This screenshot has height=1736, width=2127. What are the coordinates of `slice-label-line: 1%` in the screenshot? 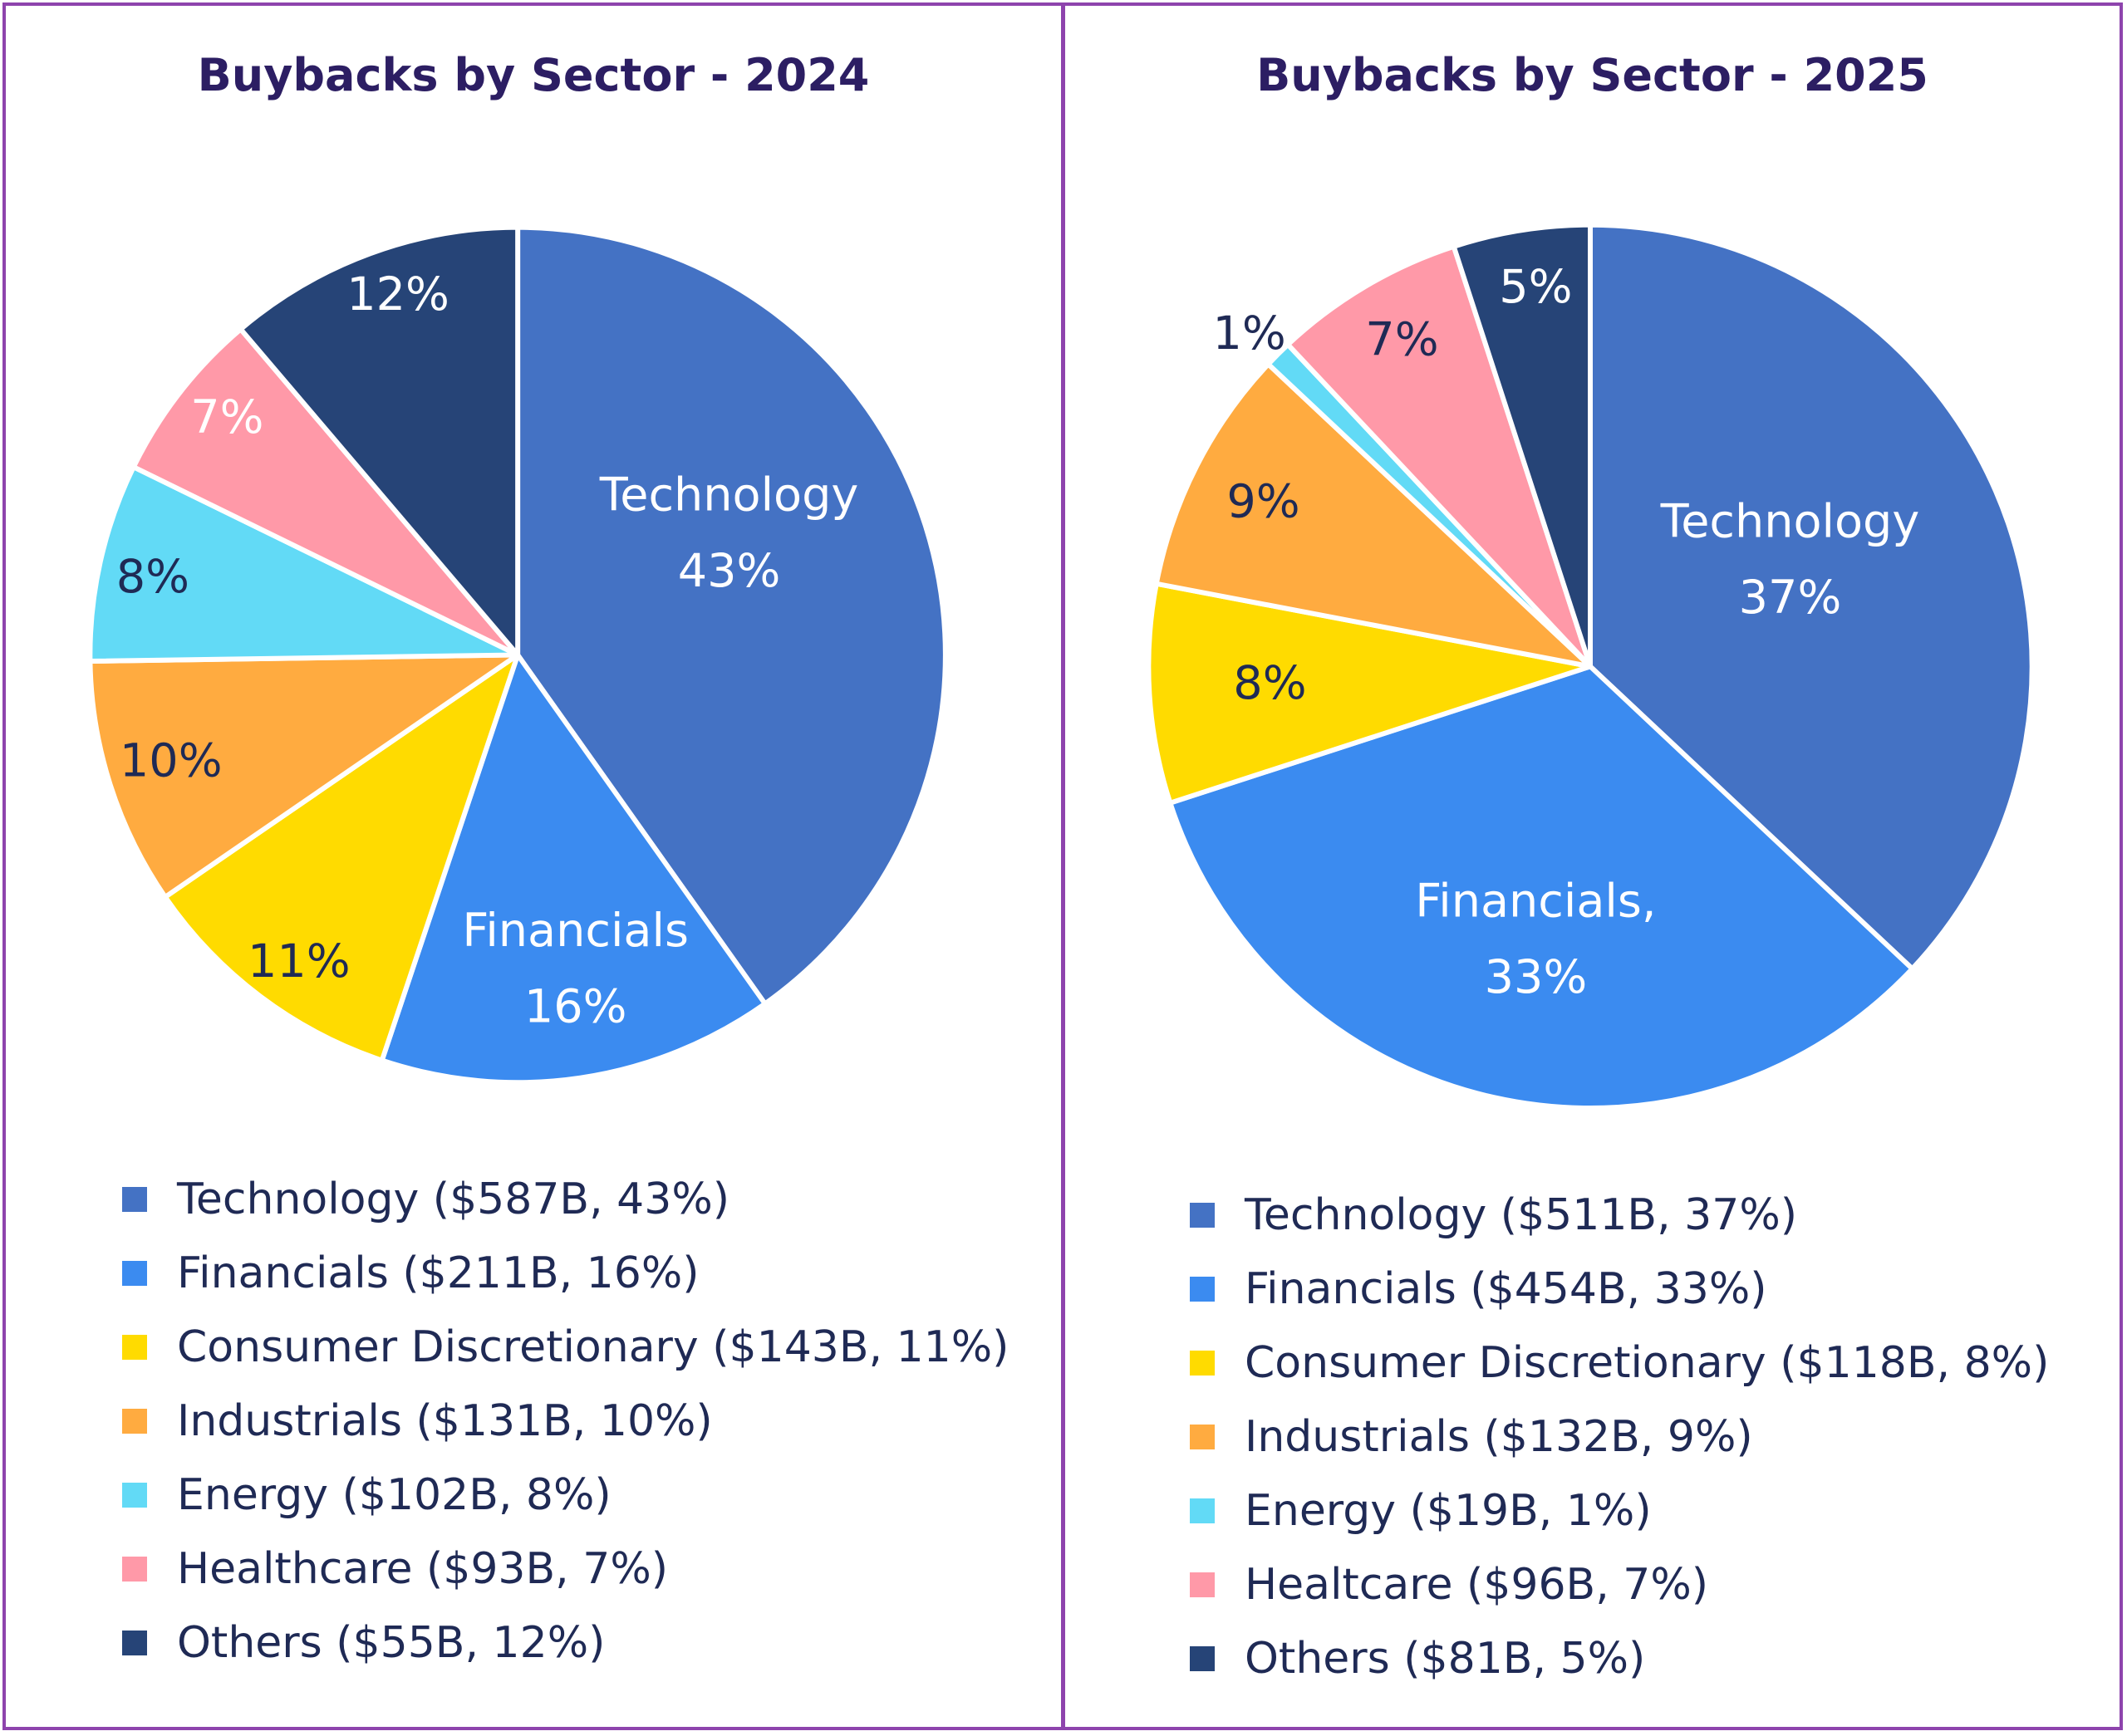 It's located at (1248, 333).